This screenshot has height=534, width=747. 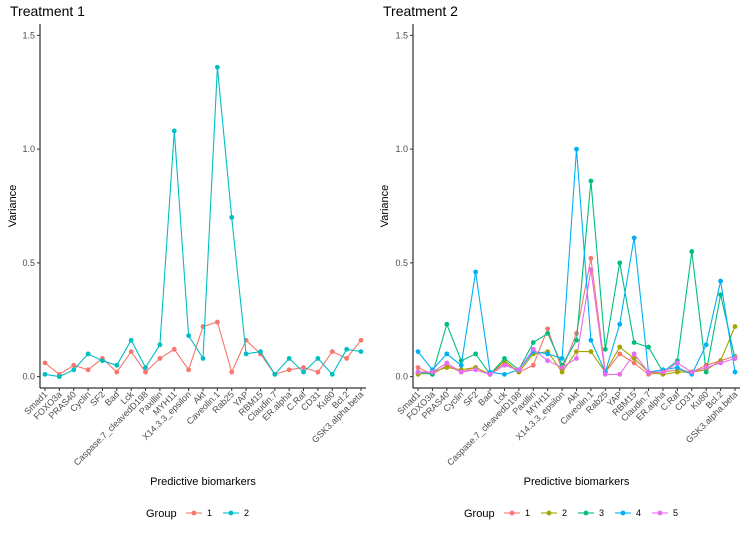 What do you see at coordinates (197, 514) in the screenshot?
I see `legend: Group 1 2` at bounding box center [197, 514].